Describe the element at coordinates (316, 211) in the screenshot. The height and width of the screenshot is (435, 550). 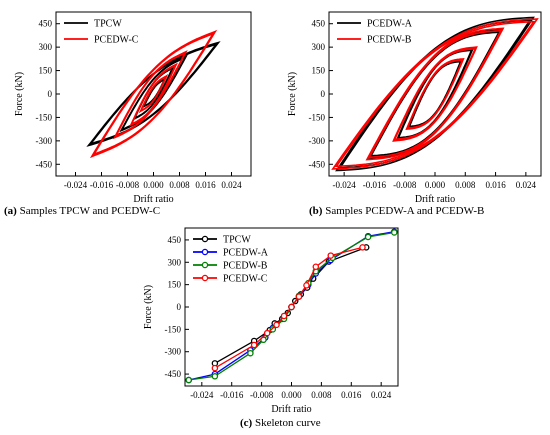
I see `caption-letter: (b)` at that location.